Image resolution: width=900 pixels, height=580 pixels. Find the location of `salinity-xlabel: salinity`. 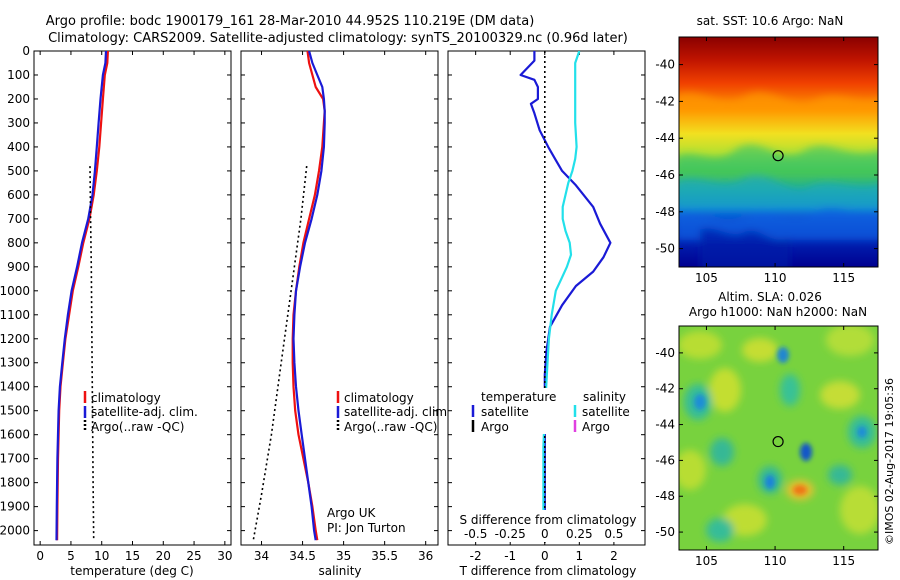

salinity-xlabel: salinity is located at coordinates (339, 571).